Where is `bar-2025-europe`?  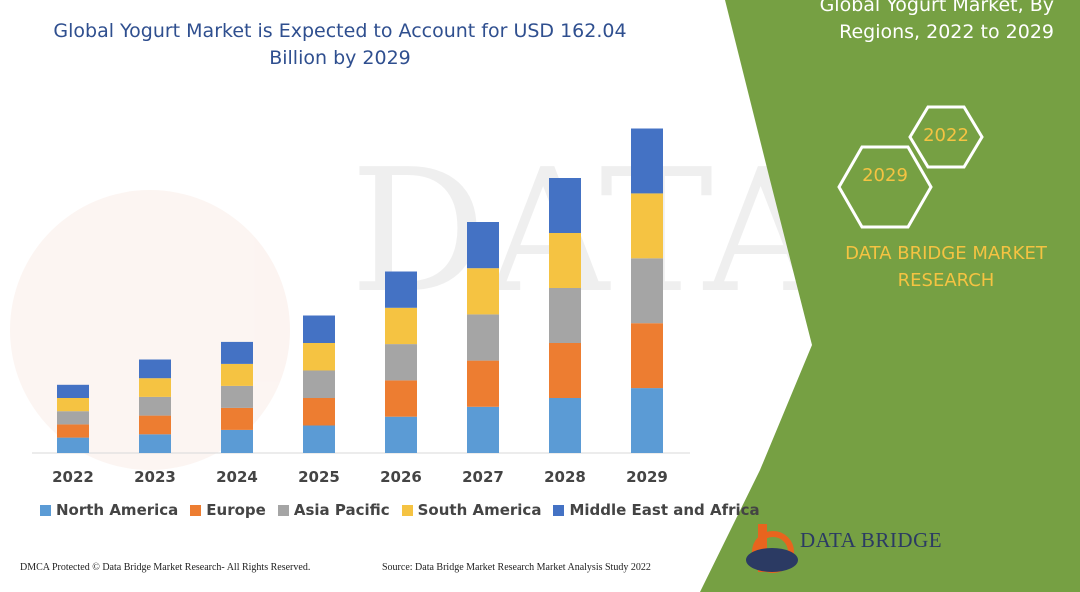
bar-2025-europe is located at coordinates (319, 412).